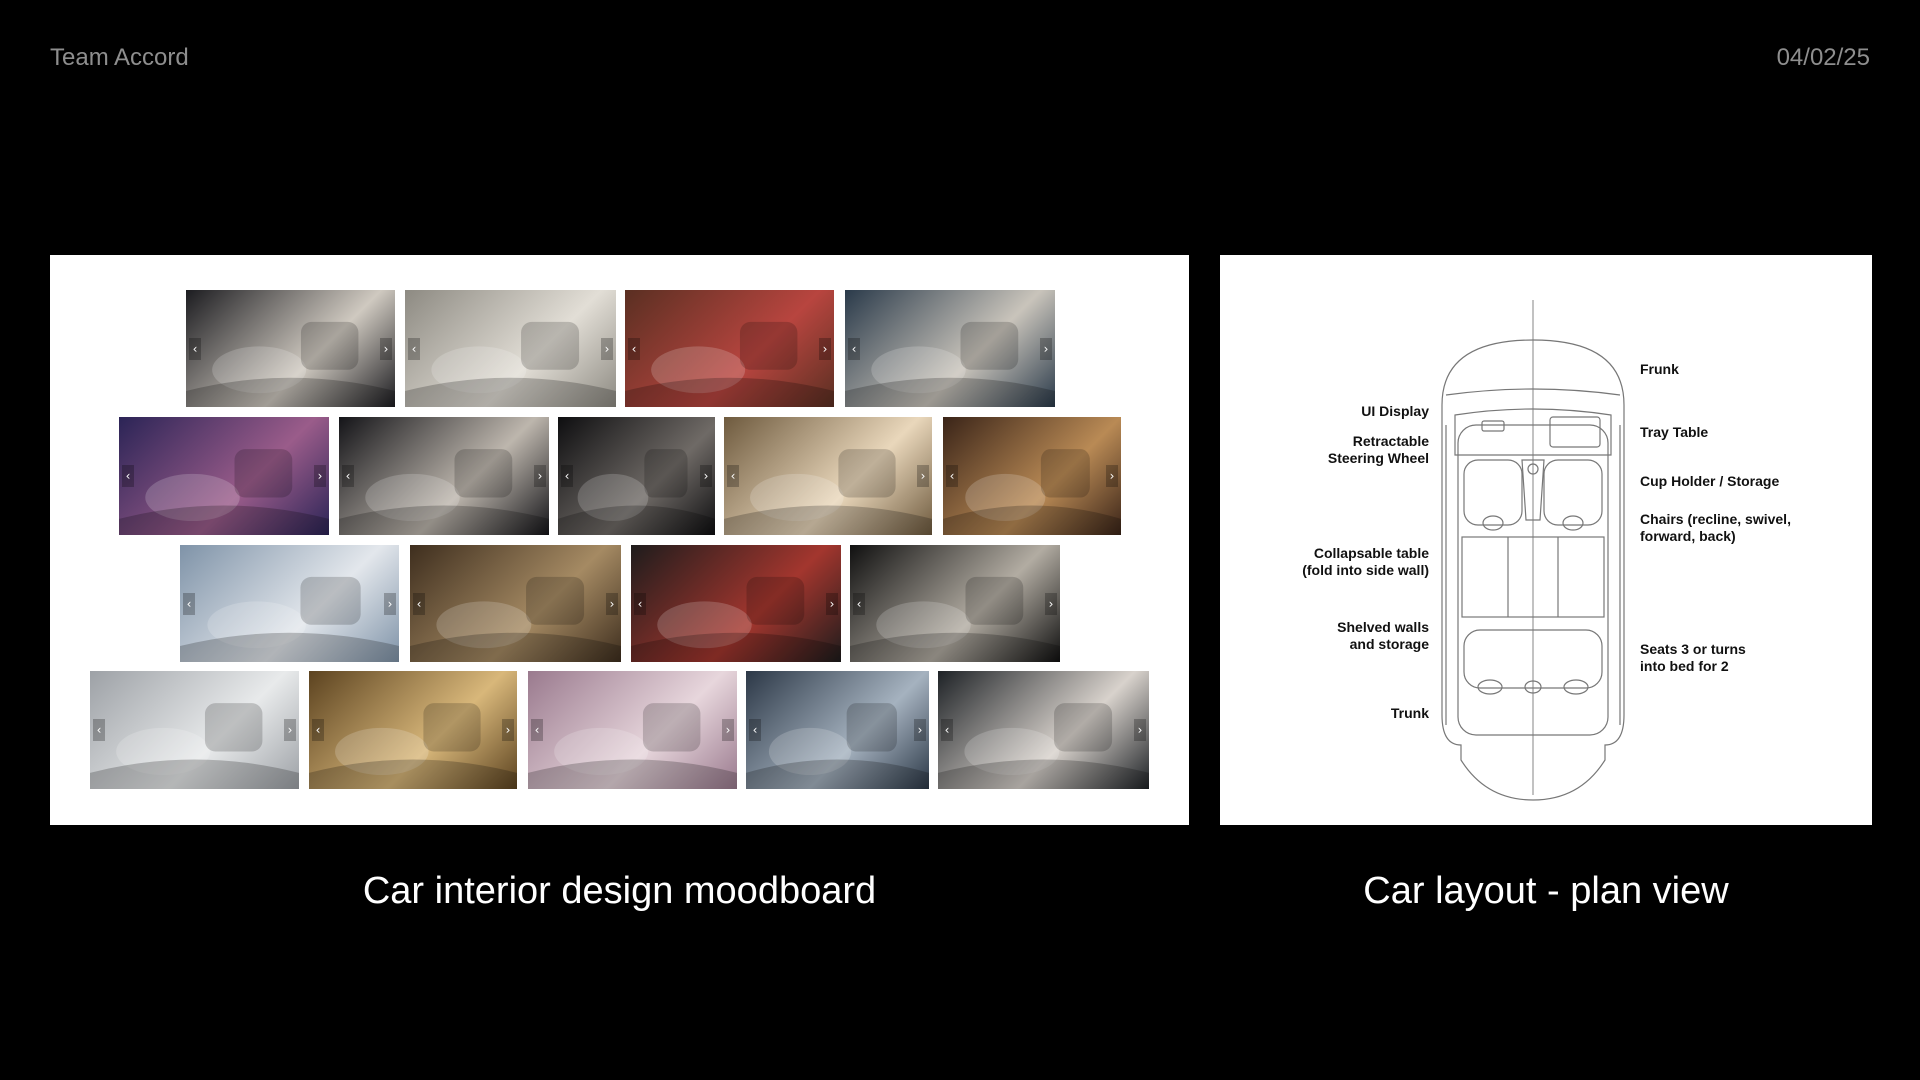 The image size is (1920, 1080). Describe the element at coordinates (1715, 527) in the screenshot. I see `label-chairs: Chairs (recline, swivel, forward, back)` at that location.